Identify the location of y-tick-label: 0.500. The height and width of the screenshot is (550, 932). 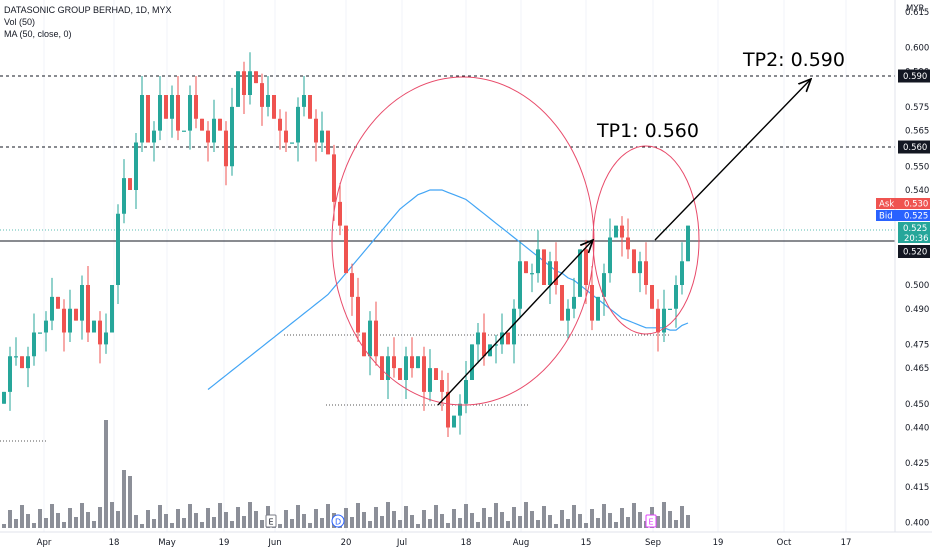
(917, 286).